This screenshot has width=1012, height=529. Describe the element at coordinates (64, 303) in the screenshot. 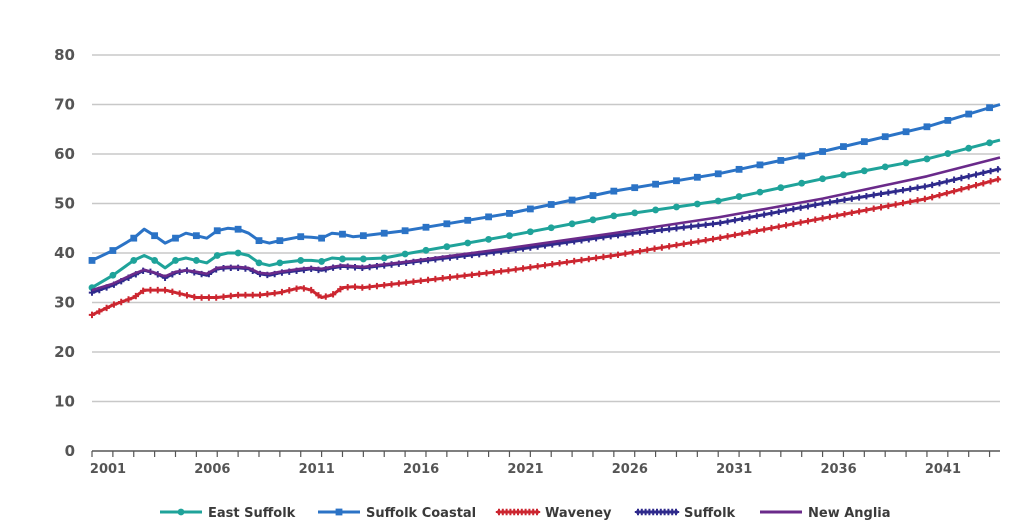

I see `y-tick-label-30: 30` at that location.